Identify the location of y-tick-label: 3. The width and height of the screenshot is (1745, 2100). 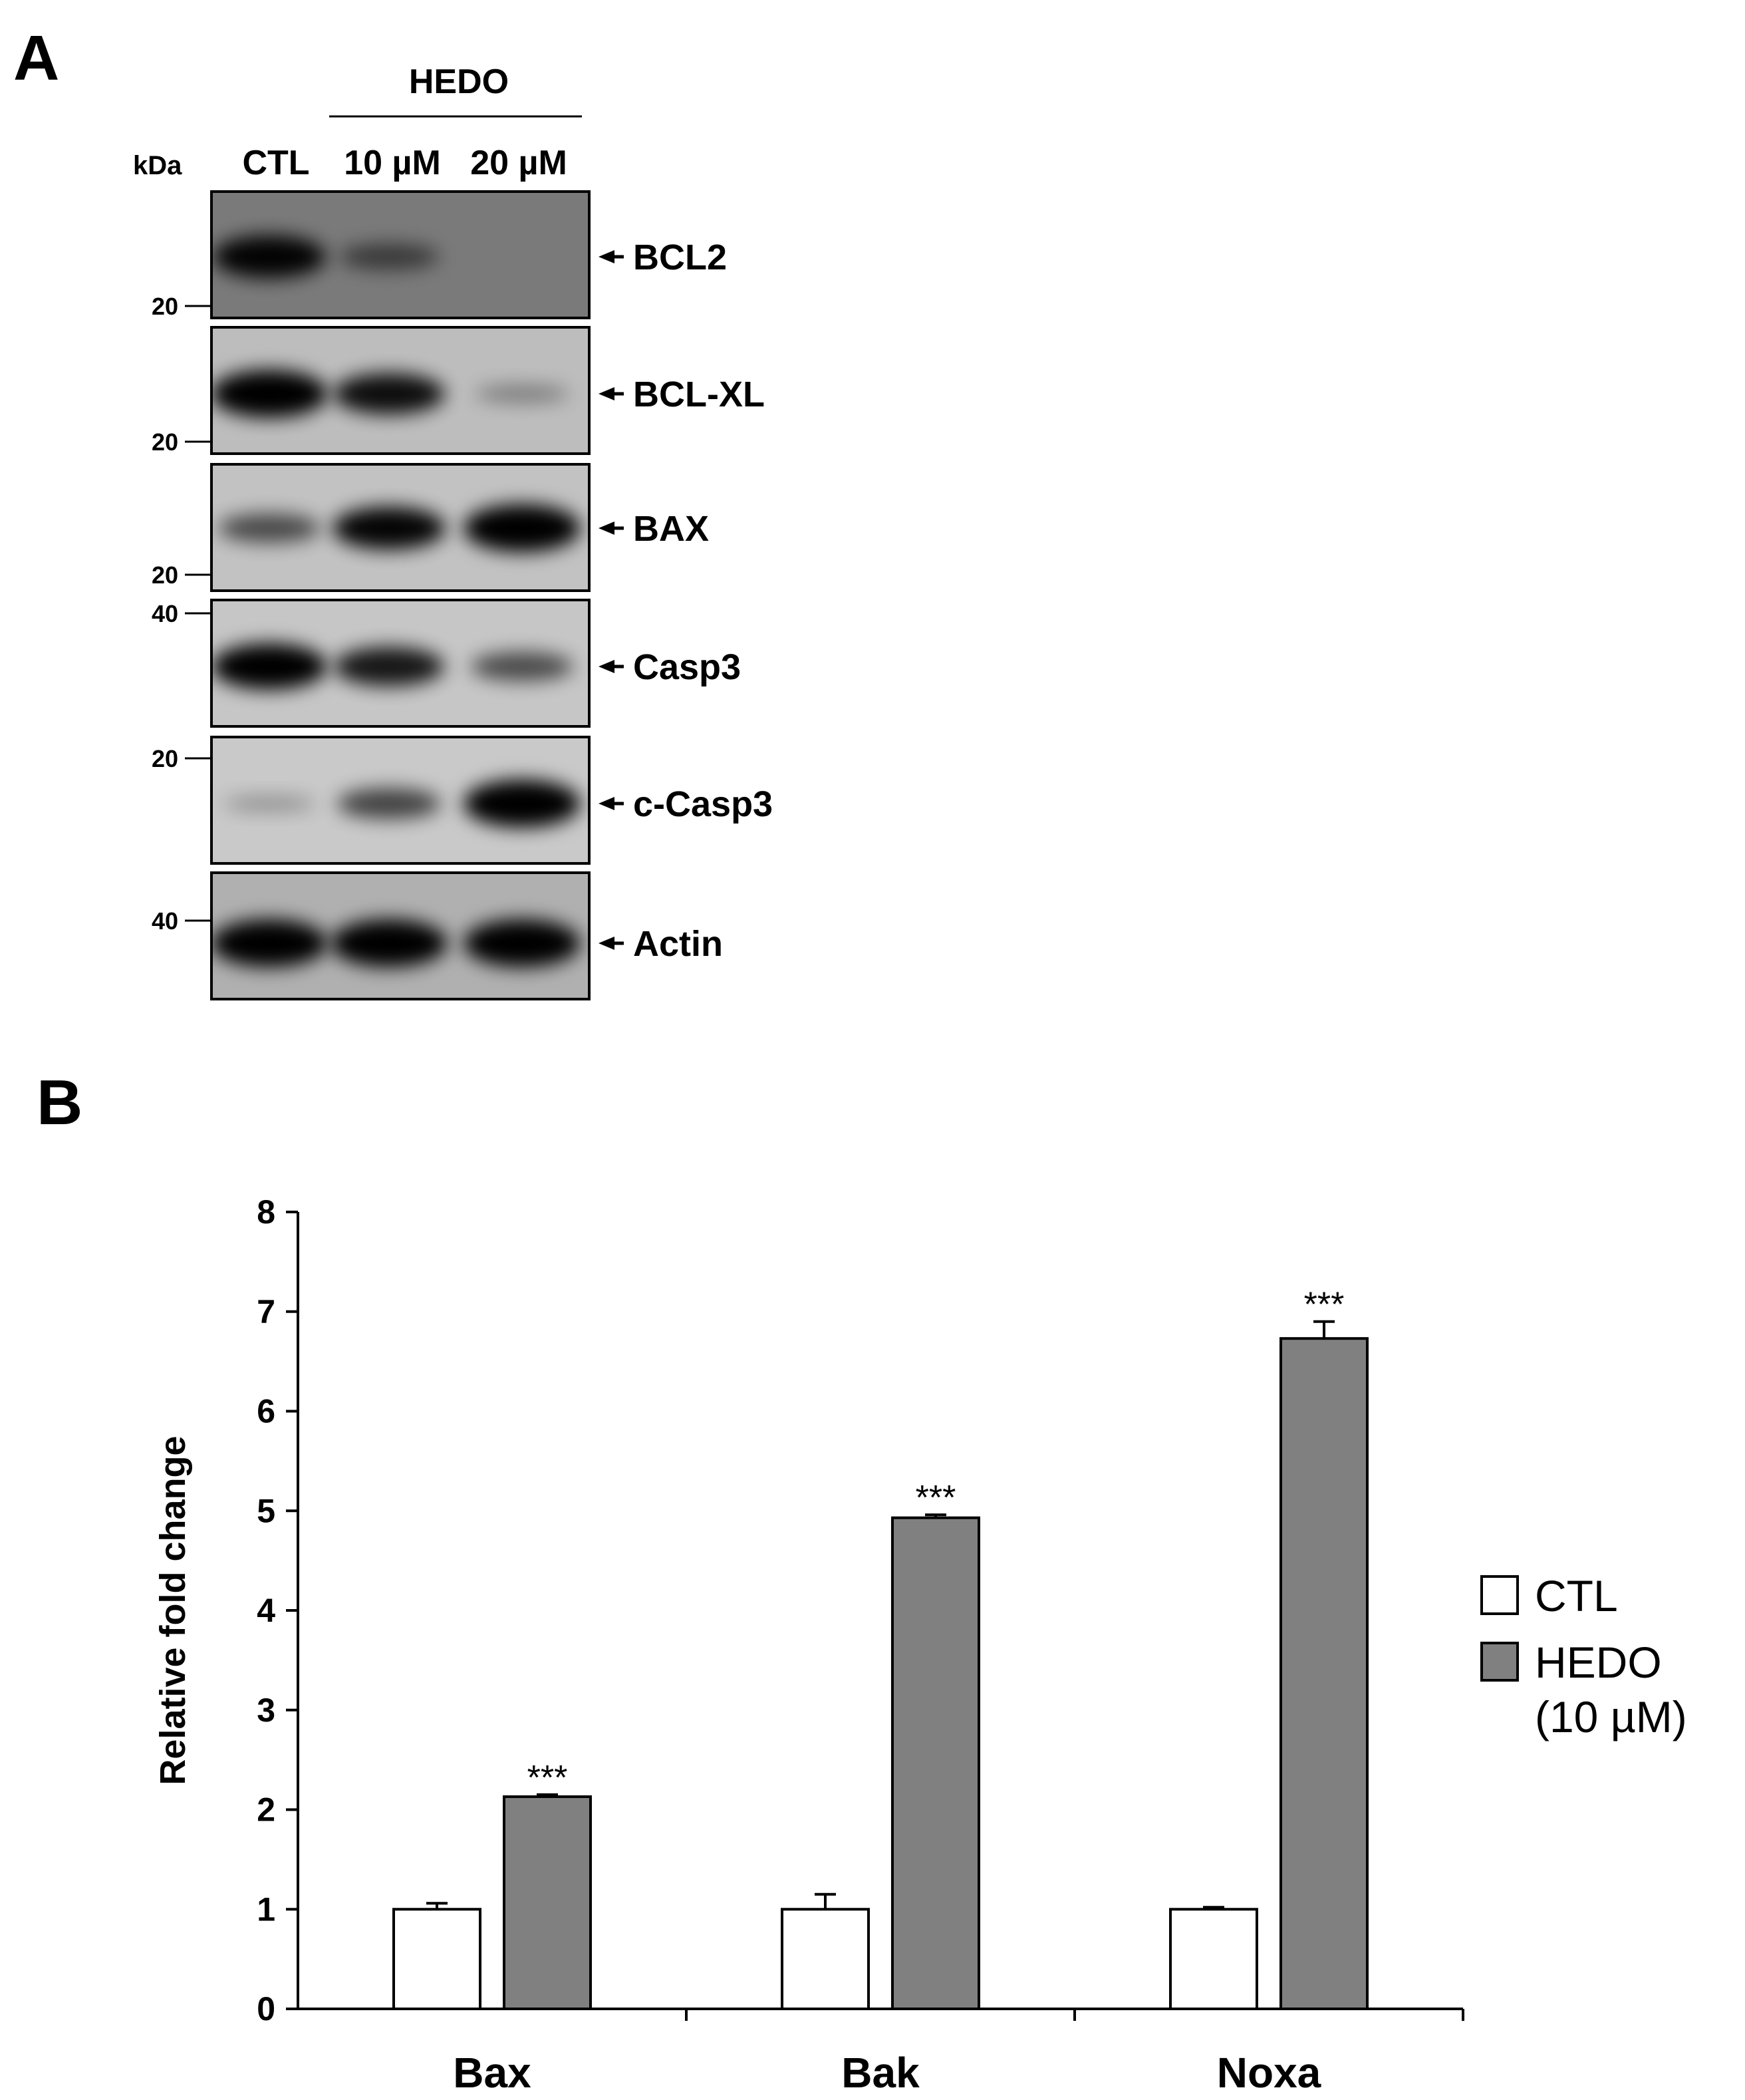
(266, 1710).